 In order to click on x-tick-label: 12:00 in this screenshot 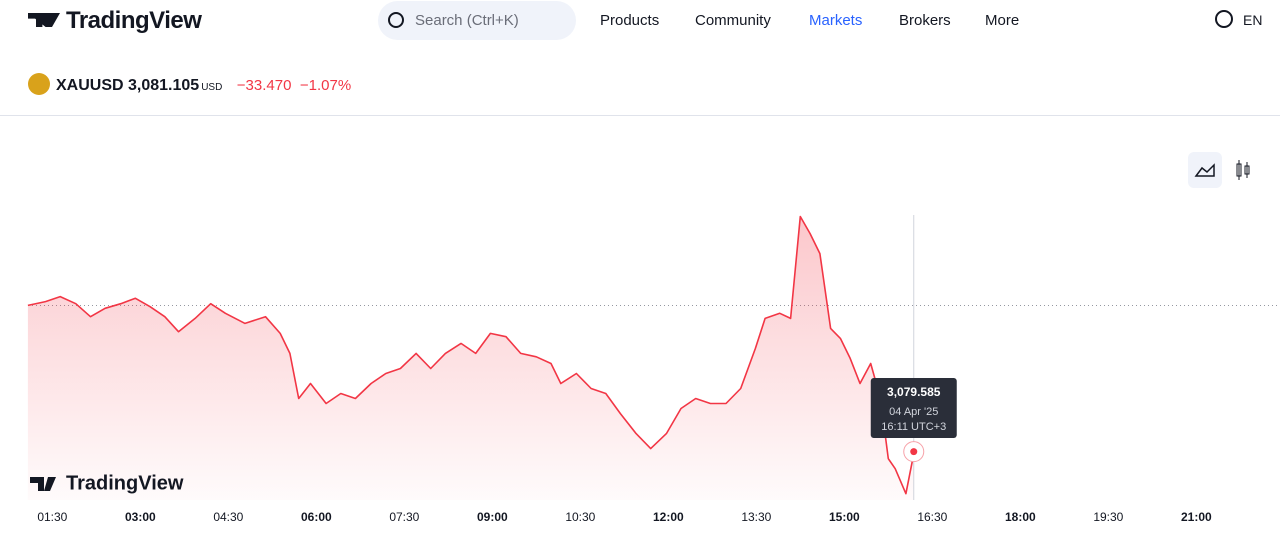, I will do `click(668, 517)`.